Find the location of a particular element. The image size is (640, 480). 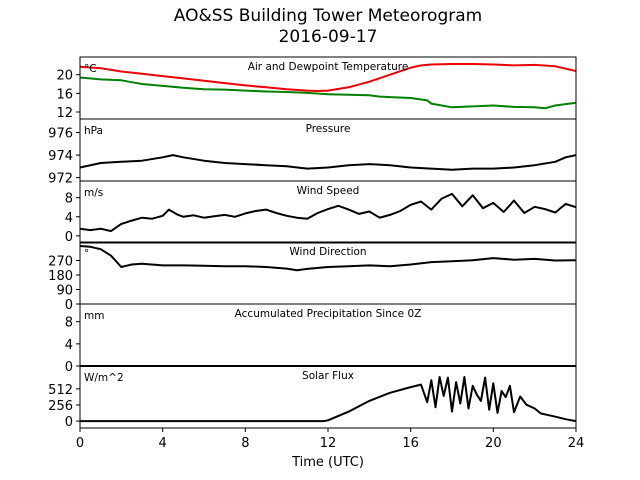

panel-title: Accumulated Precipitation Since 0Z is located at coordinates (328, 314).